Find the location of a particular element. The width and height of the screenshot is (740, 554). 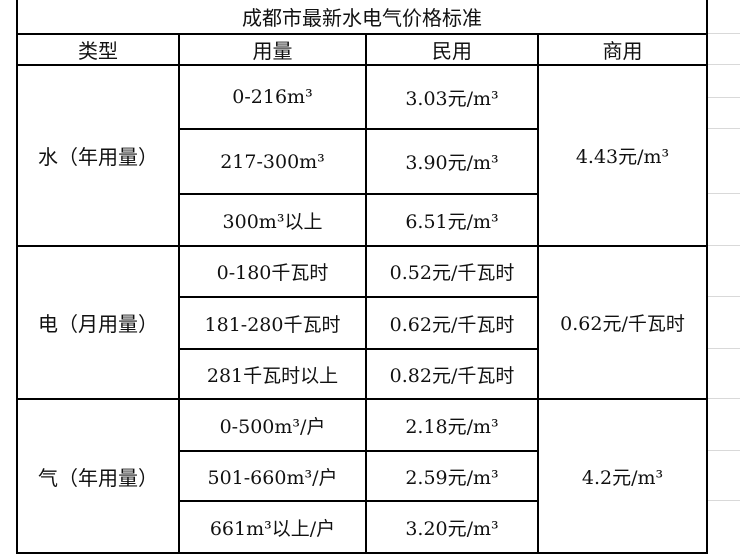

commercial-price-cell: 0.62元/千瓦时 is located at coordinates (622, 322).